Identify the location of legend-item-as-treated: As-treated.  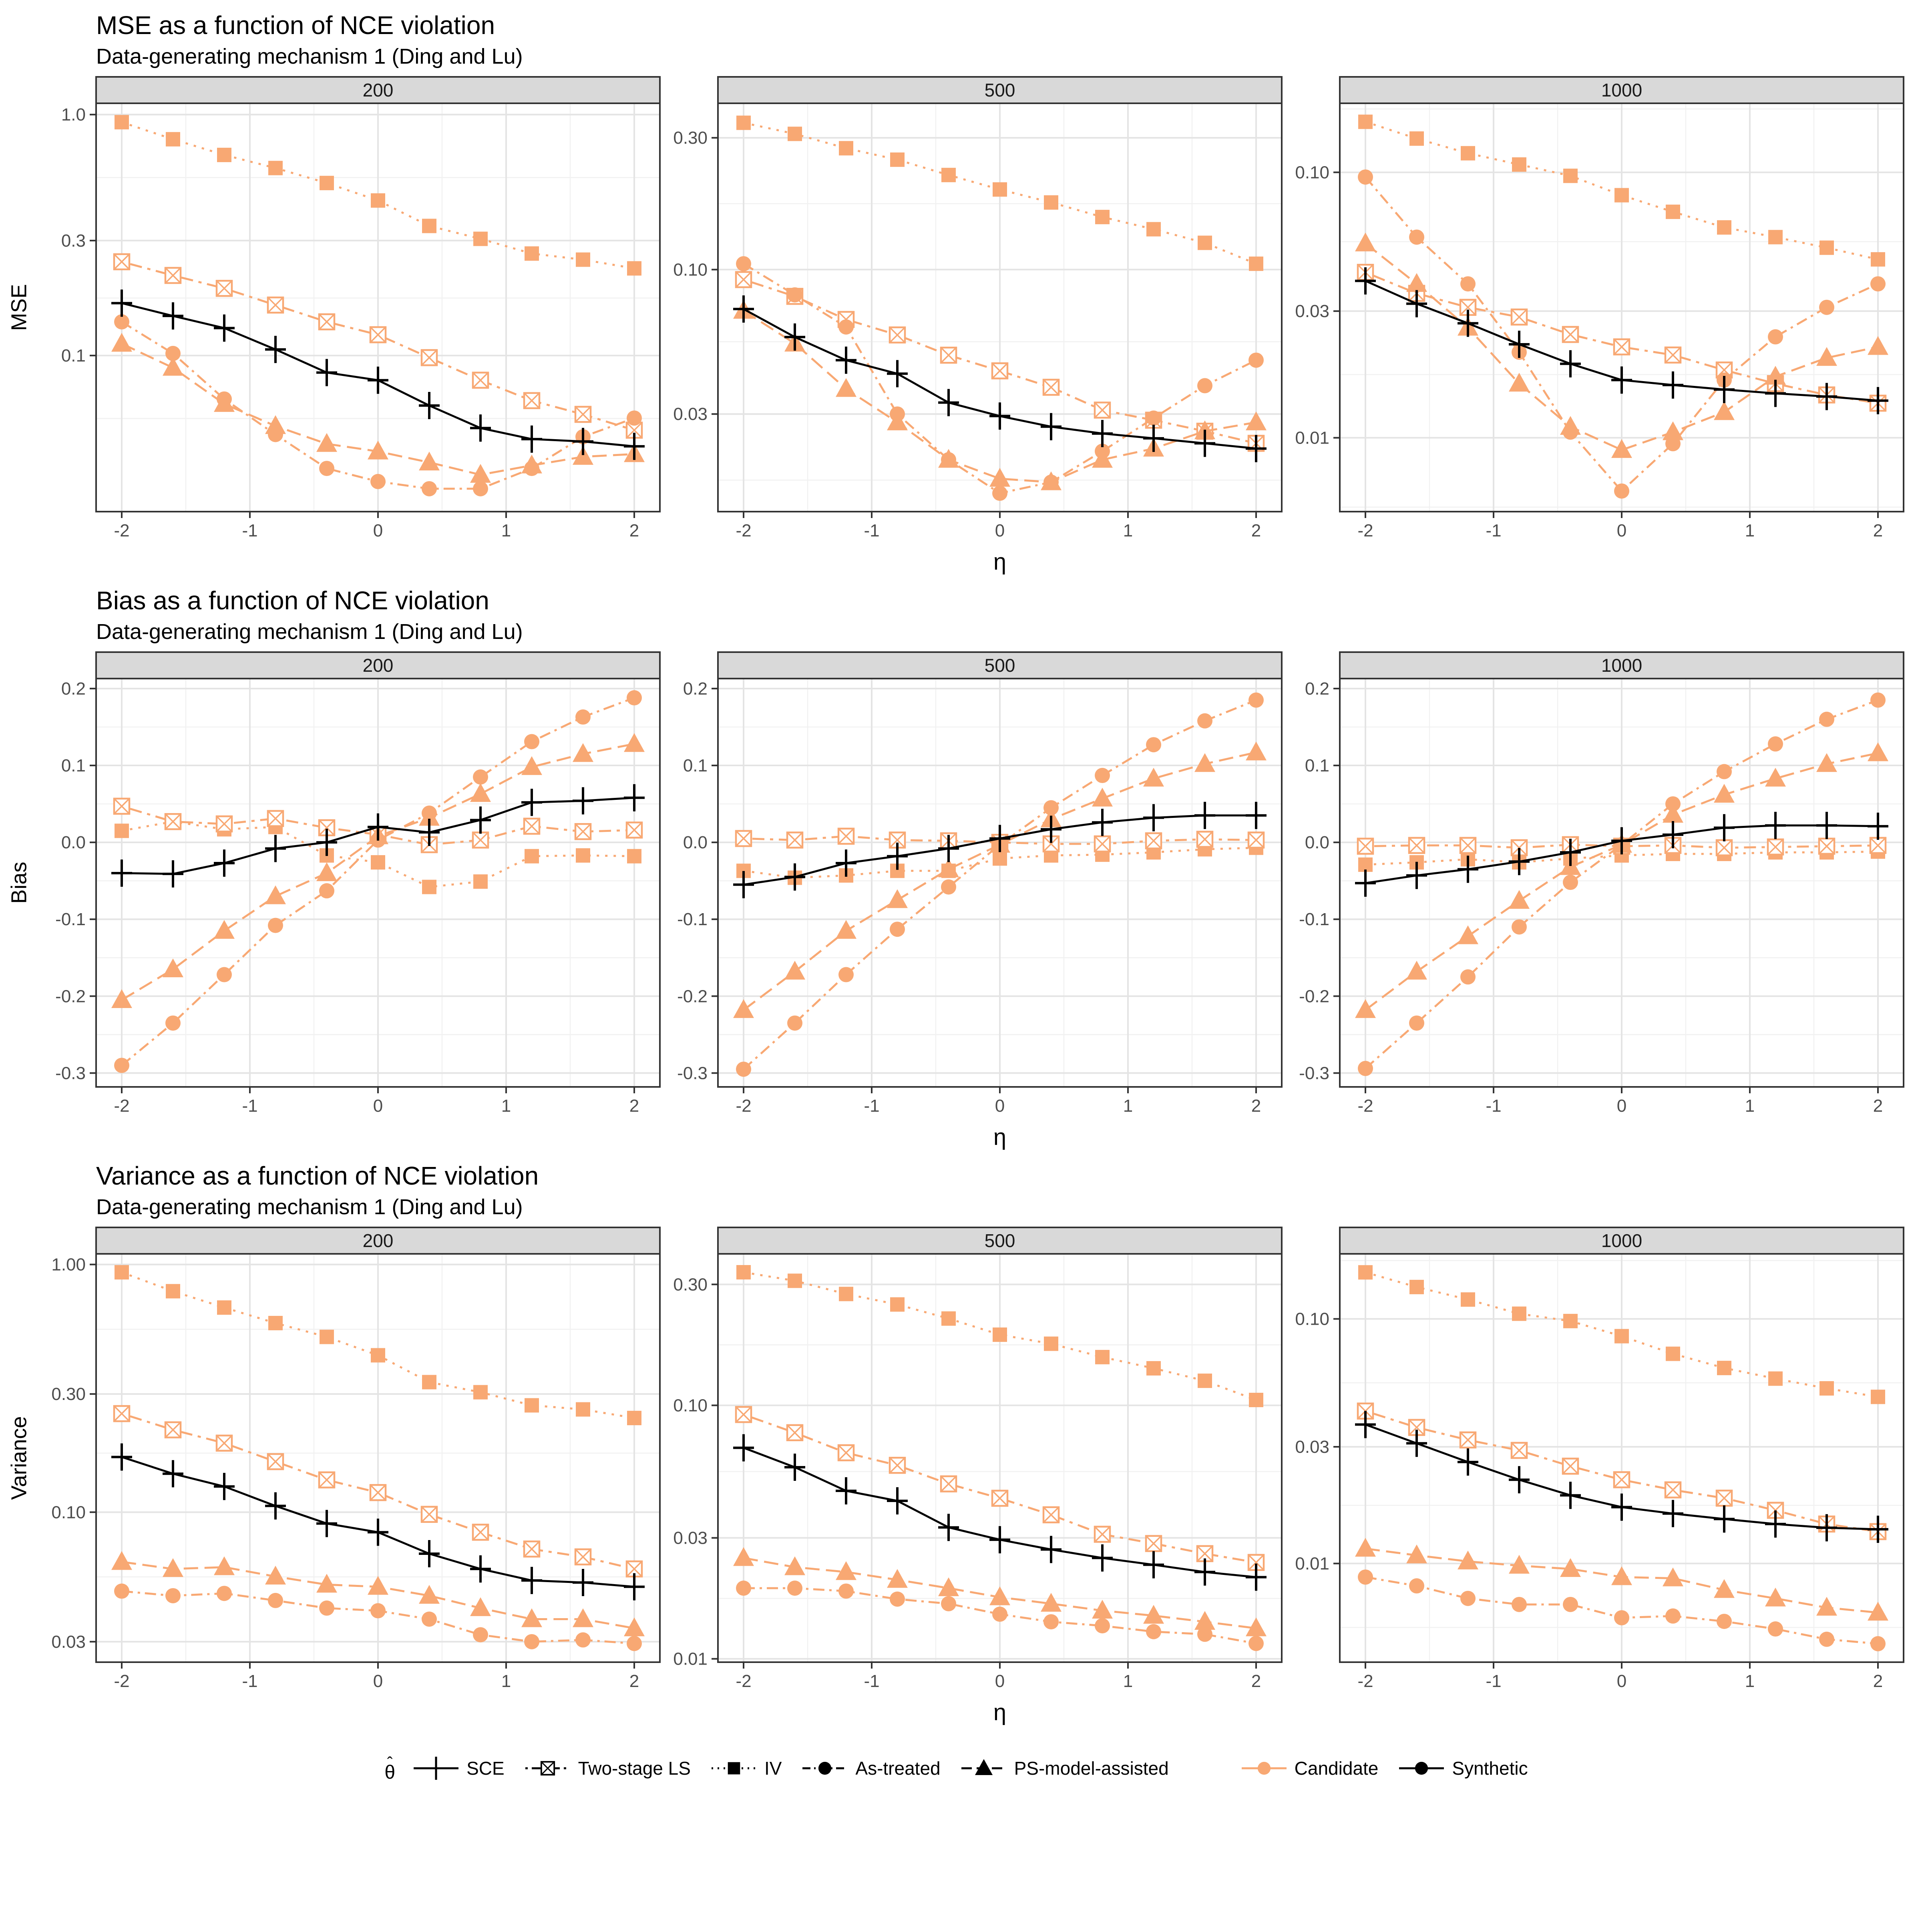
(871, 1769).